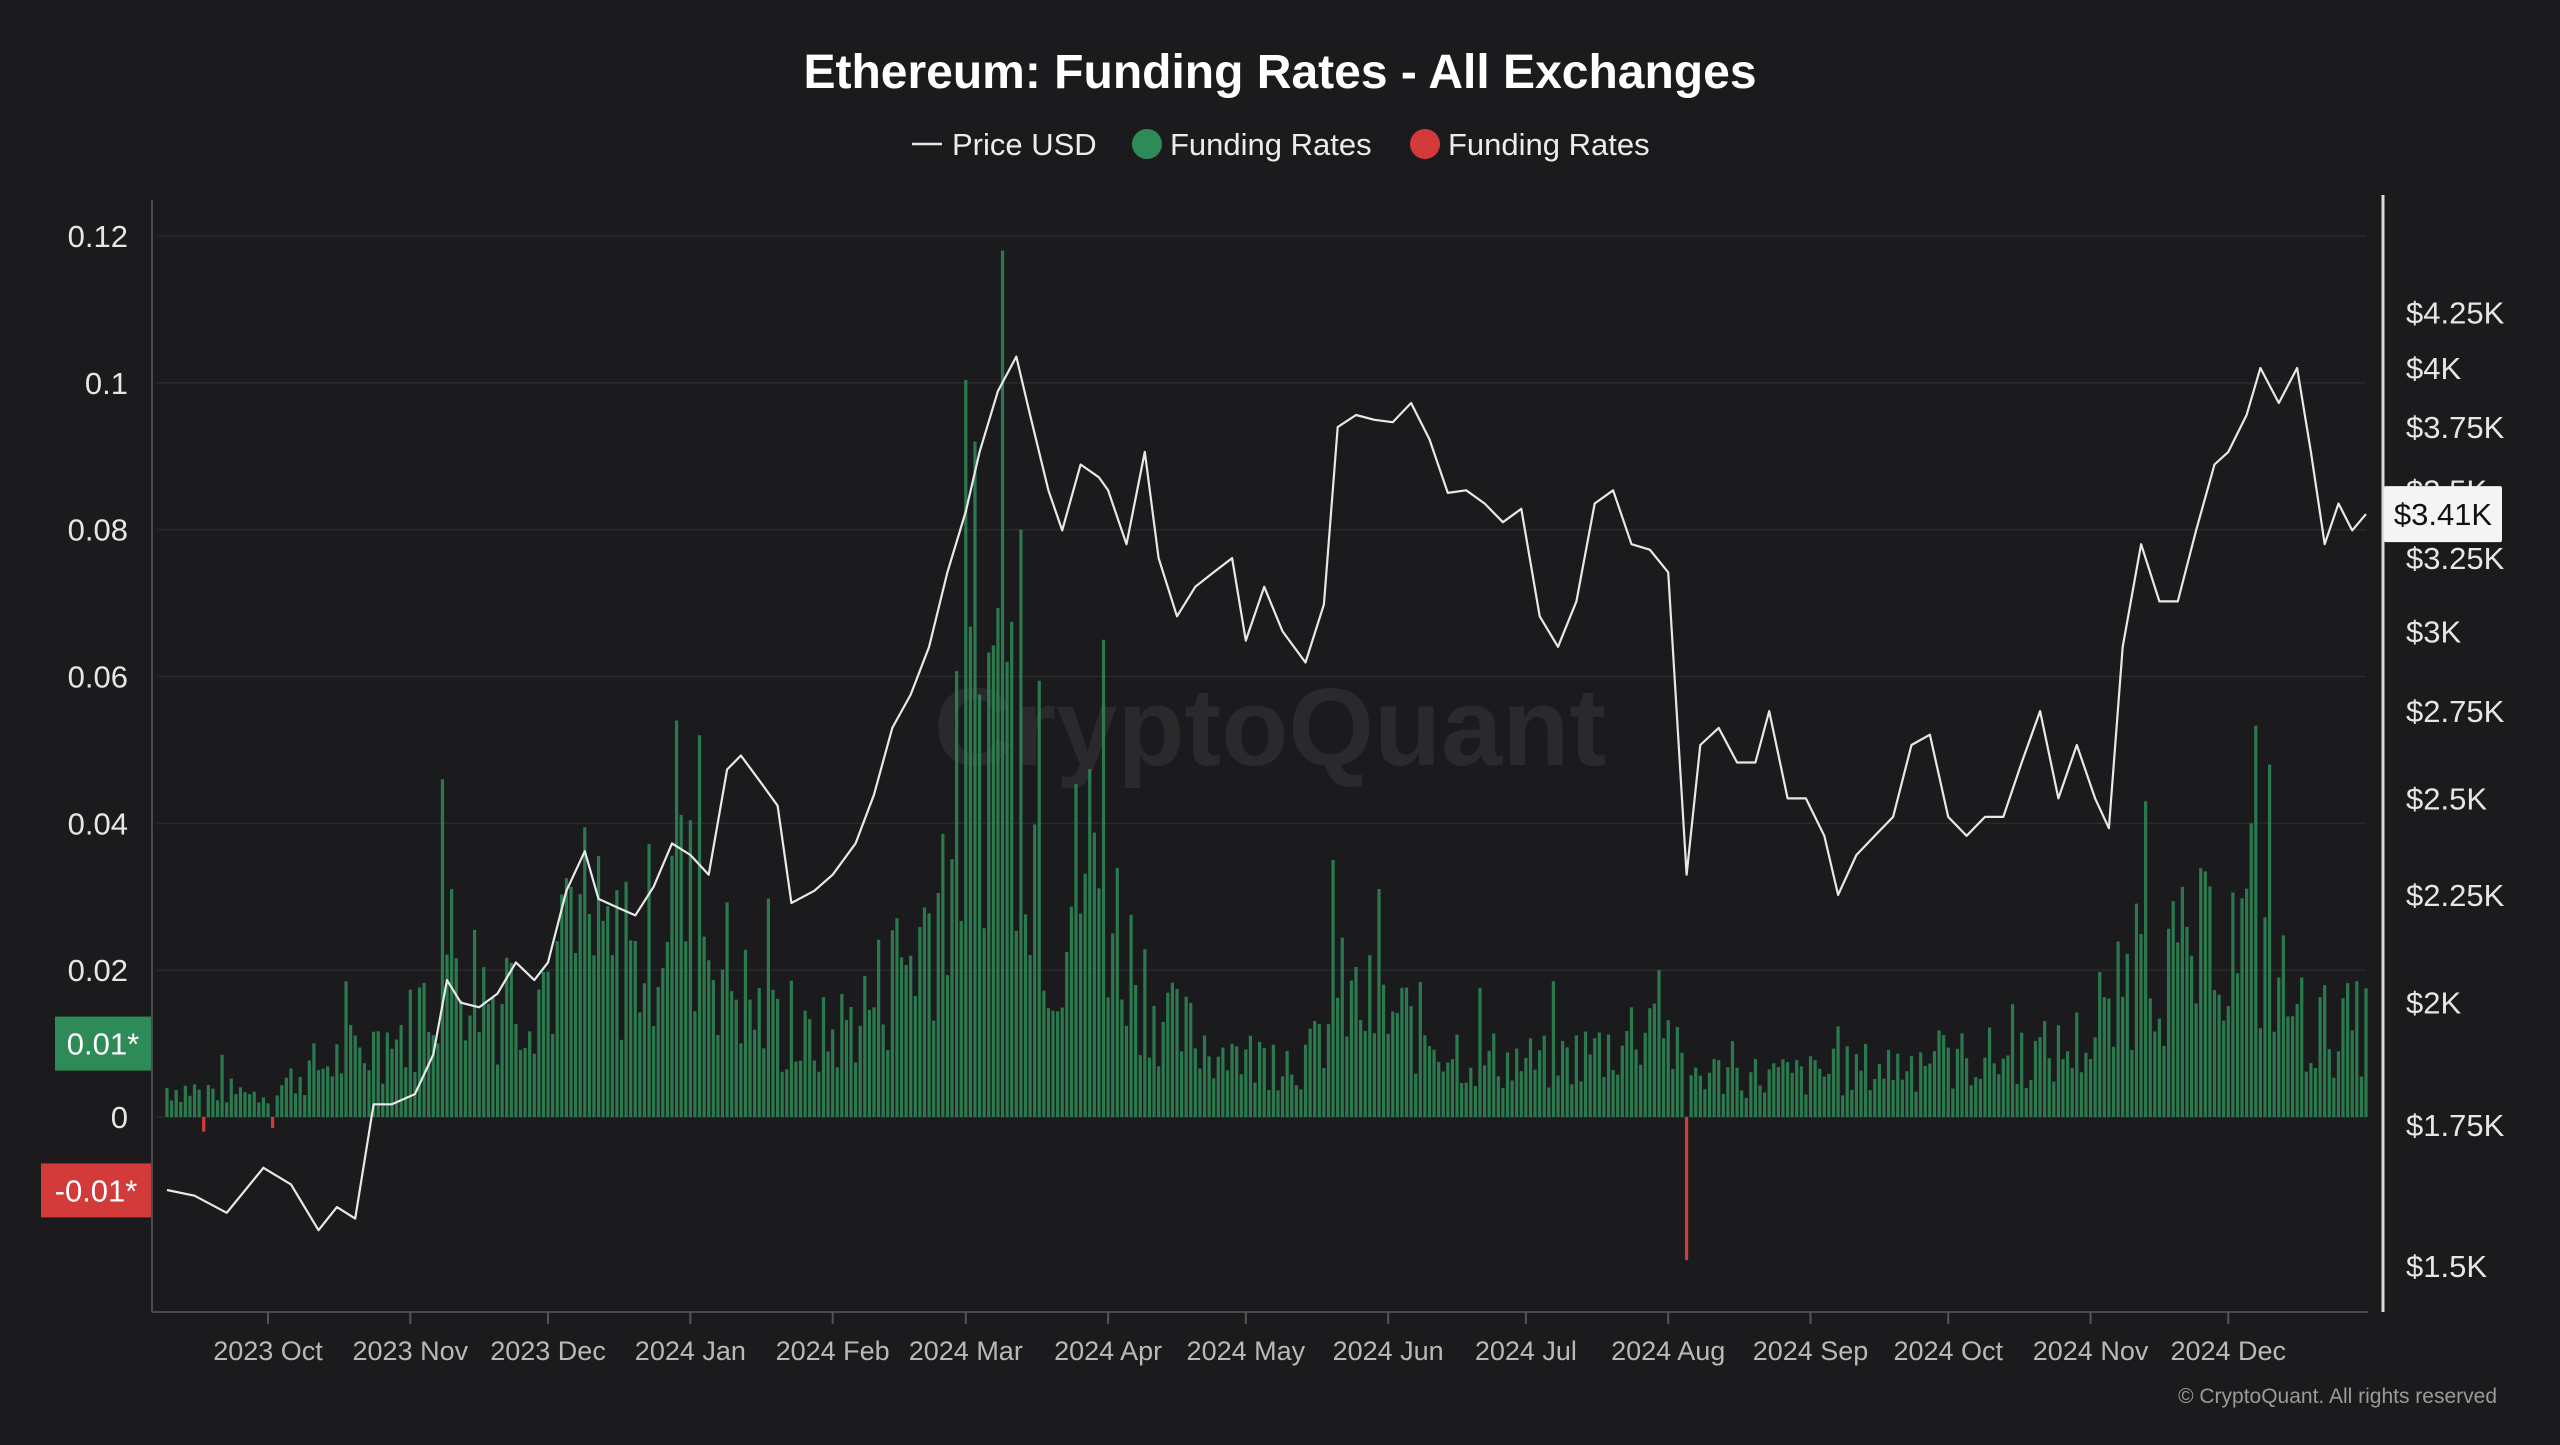  I want to click on legend-item: Price USD, so click(1004, 144).